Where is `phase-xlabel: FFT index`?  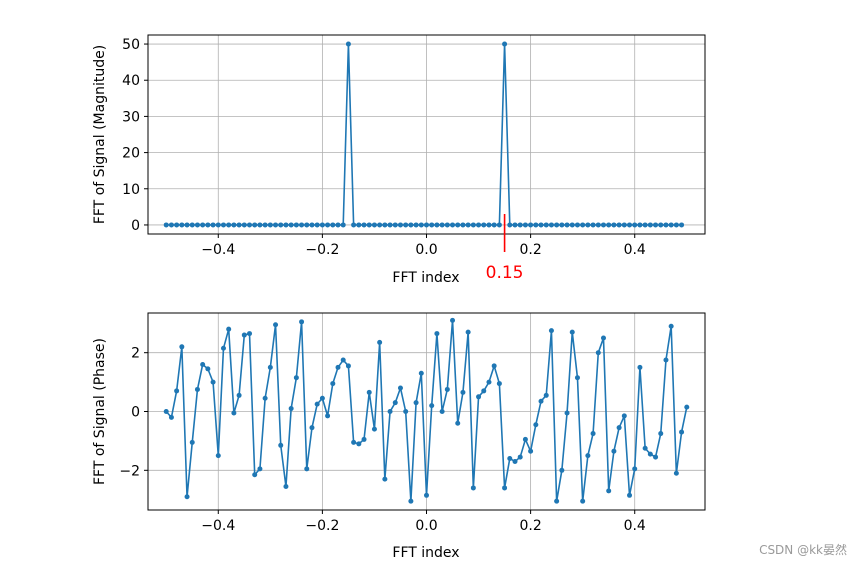
phase-xlabel: FFT index is located at coordinates (425, 553).